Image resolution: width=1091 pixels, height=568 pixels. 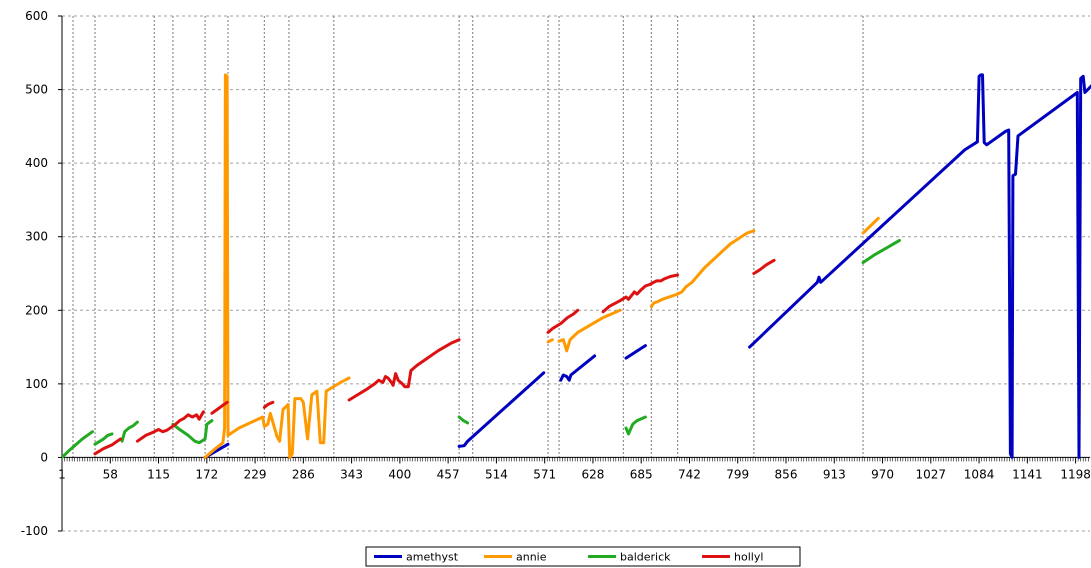 I want to click on x-tick-label: 286, so click(x=303, y=474).